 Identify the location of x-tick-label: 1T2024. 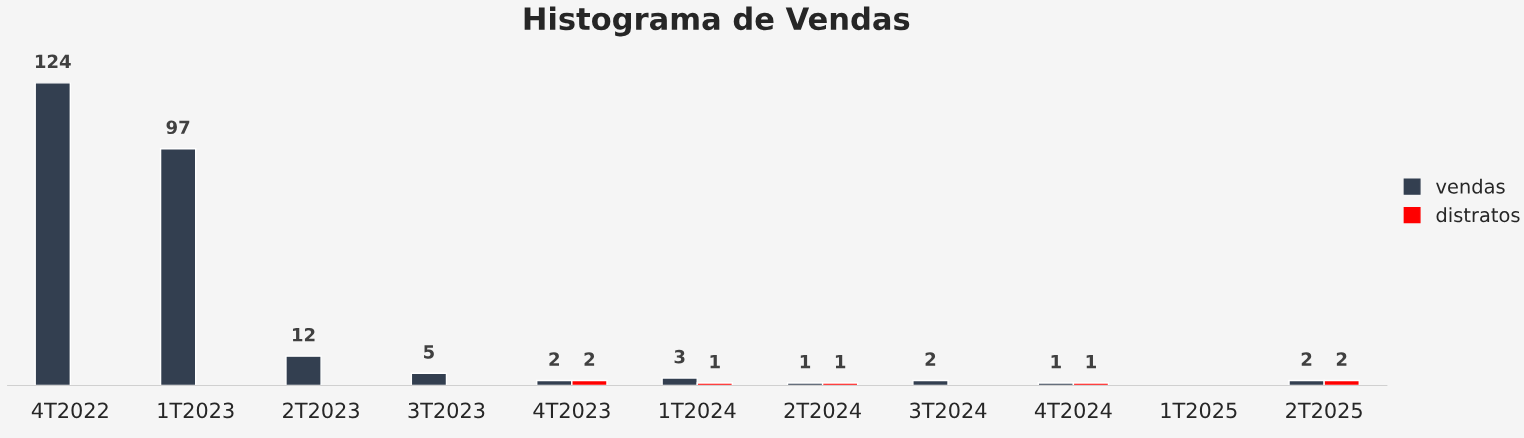
(698, 410).